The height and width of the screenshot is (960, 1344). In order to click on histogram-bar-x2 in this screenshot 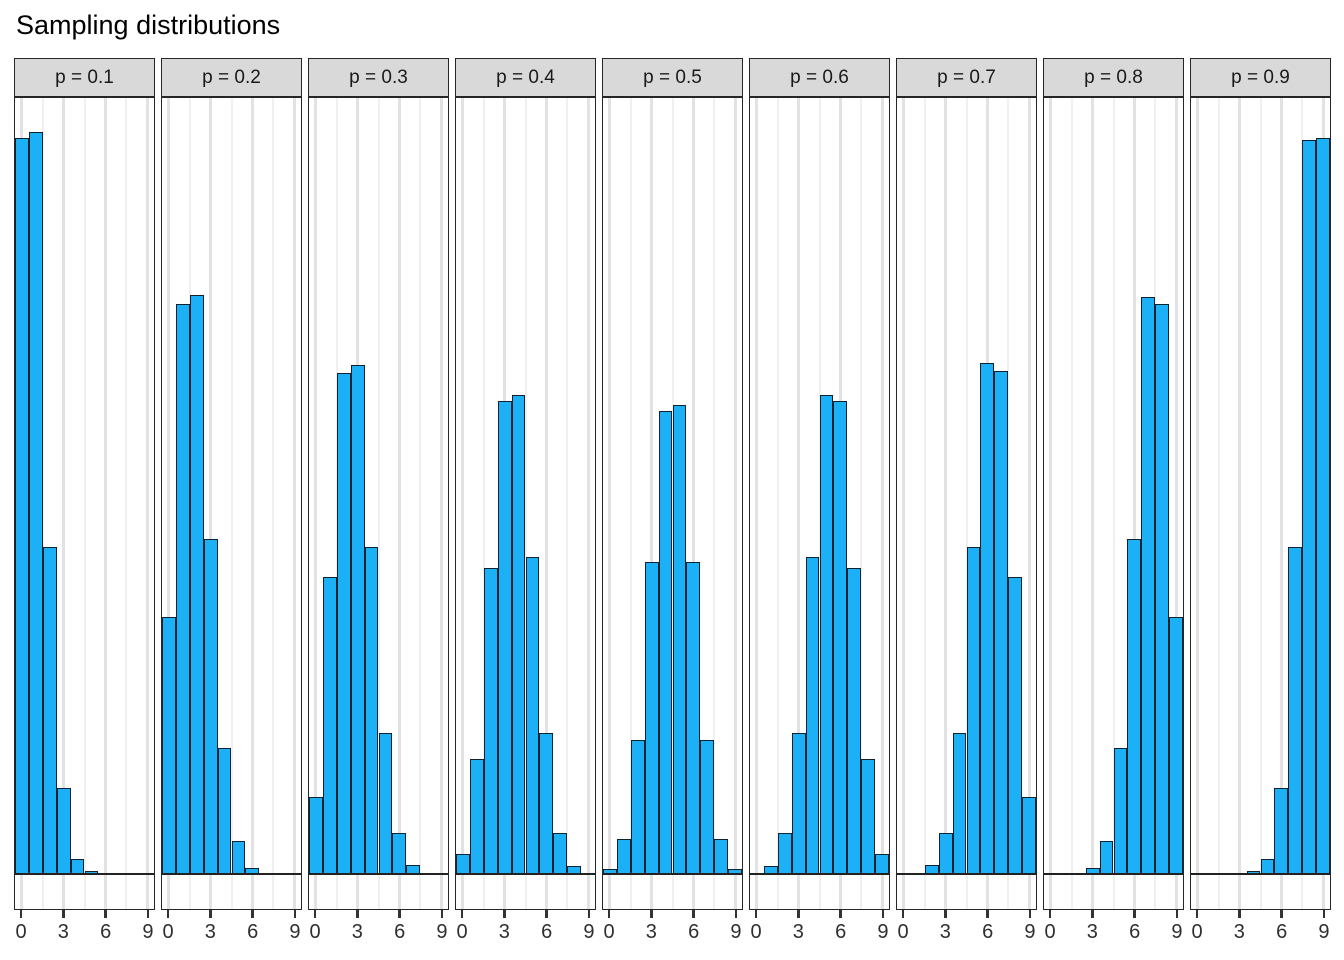, I will do `click(784, 853)`.